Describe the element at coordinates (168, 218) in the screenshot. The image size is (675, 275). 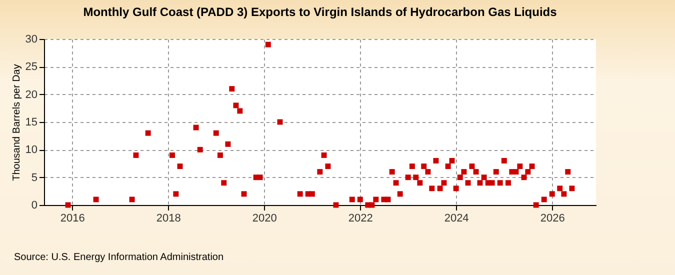
I see `x-tick-label: 2018` at that location.